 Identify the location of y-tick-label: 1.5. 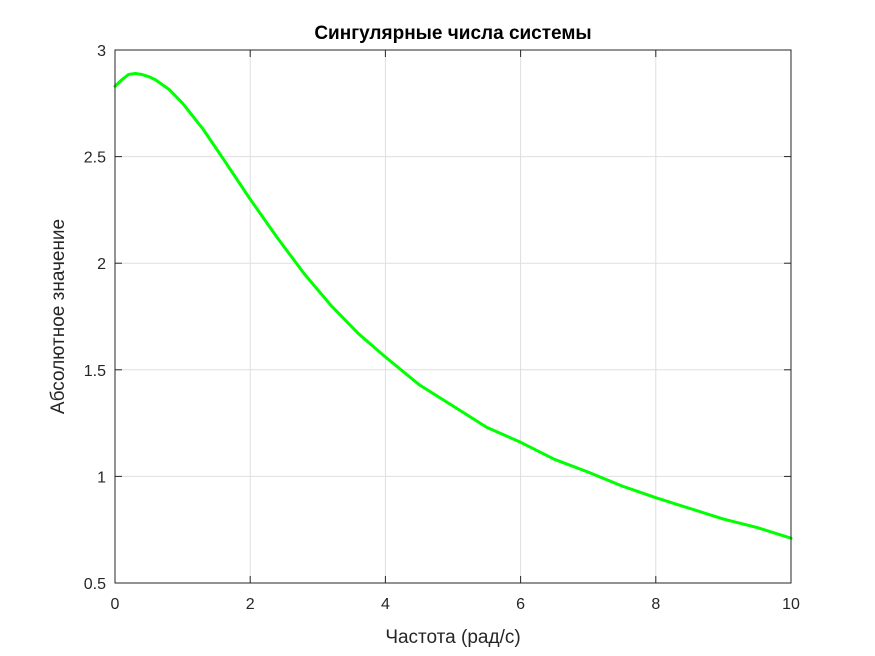
(95, 371).